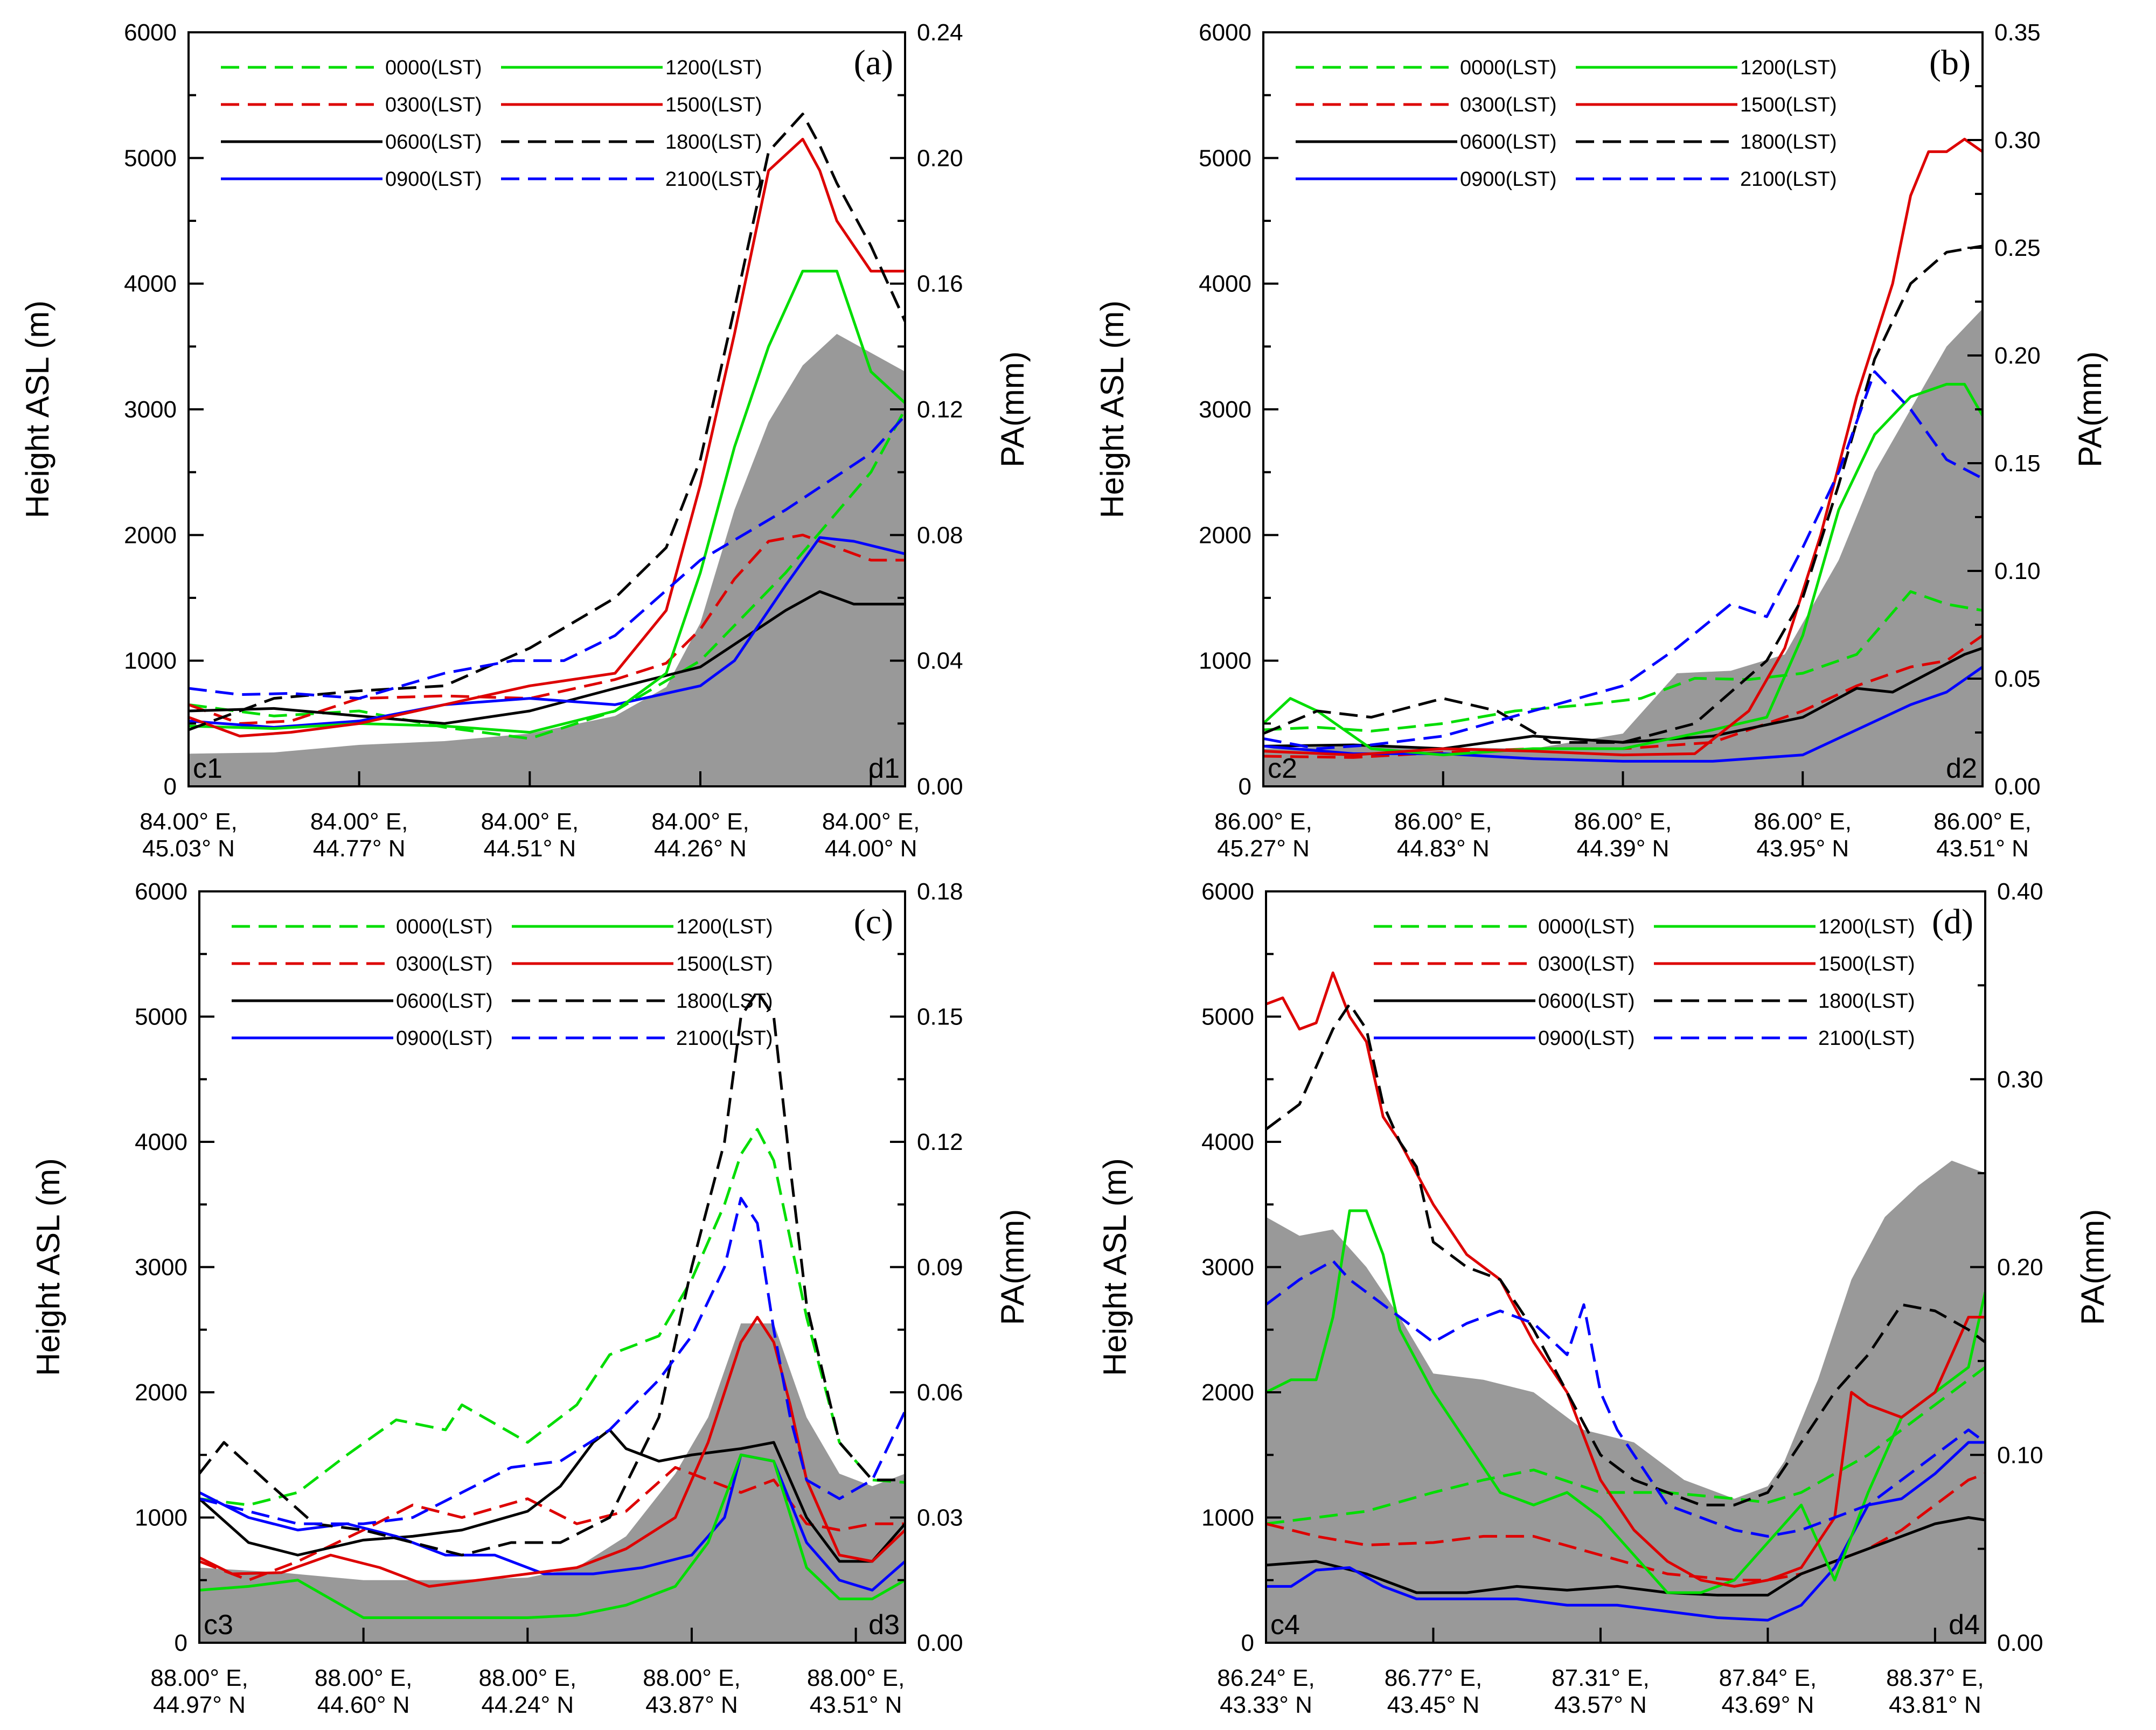 The image size is (2156, 1730). I want to click on y-right-tick-label: 0.16, so click(940, 284).